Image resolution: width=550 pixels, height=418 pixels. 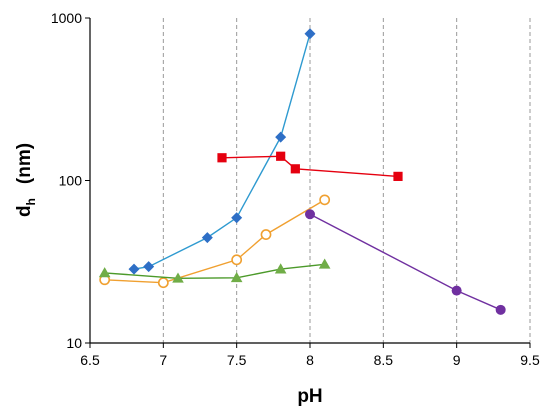 I want to click on x-tick-label: 8, so click(x=310, y=360).